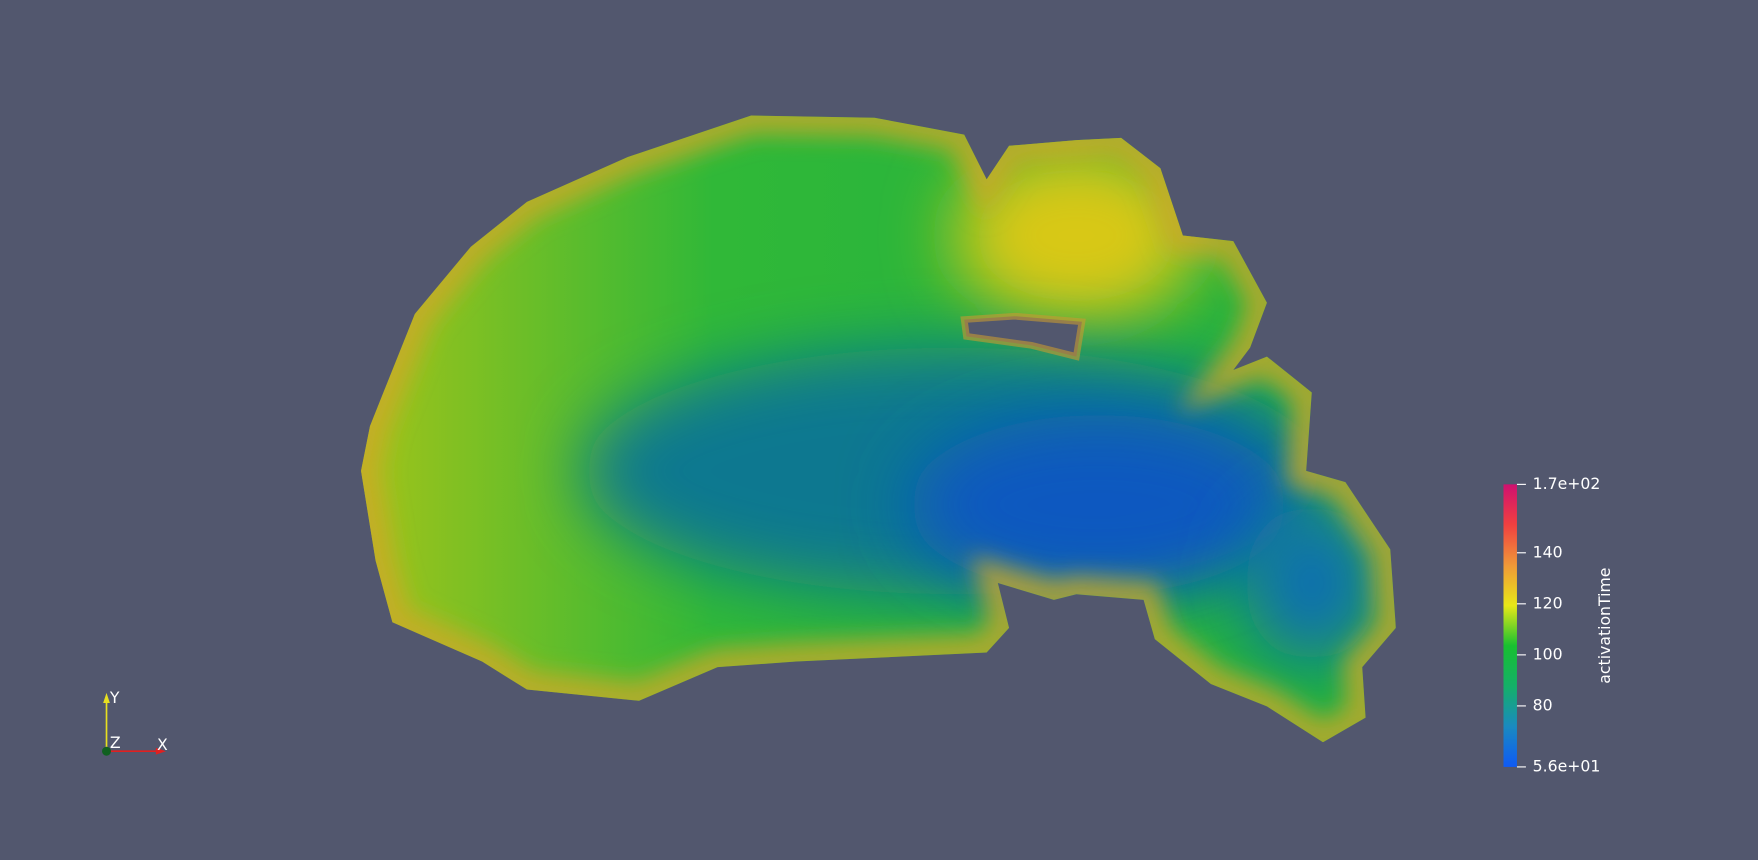  Describe the element at coordinates (1548, 551) in the screenshot. I see `colorbar-tick-label: 140` at that location.